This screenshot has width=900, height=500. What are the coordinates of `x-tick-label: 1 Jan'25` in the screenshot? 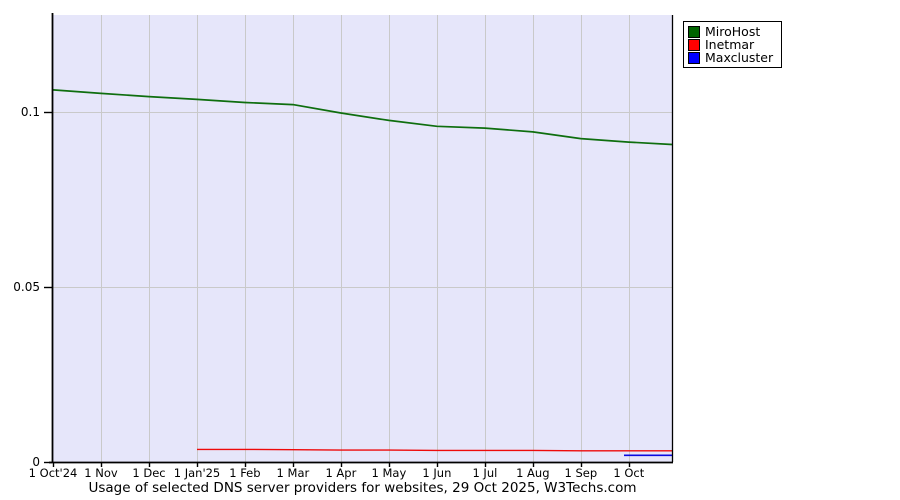 It's located at (197, 473).